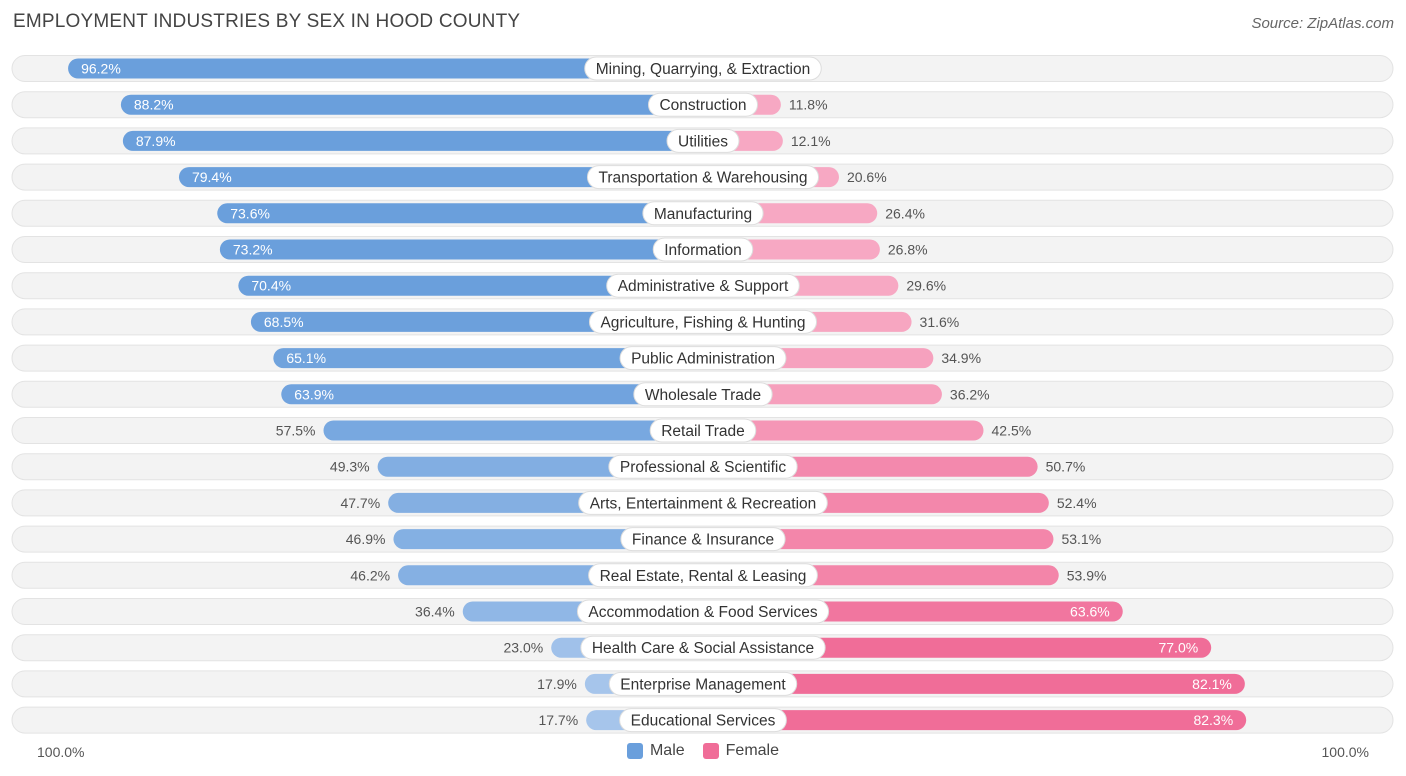 The image size is (1406, 776). I want to click on female-value-label: 11.8%, so click(808, 105).